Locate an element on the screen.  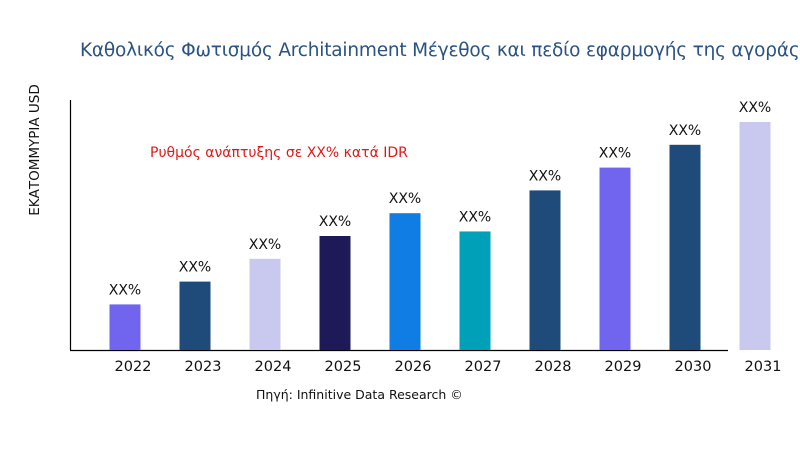
x-tick-label-2022: 2022 is located at coordinates (133, 367).